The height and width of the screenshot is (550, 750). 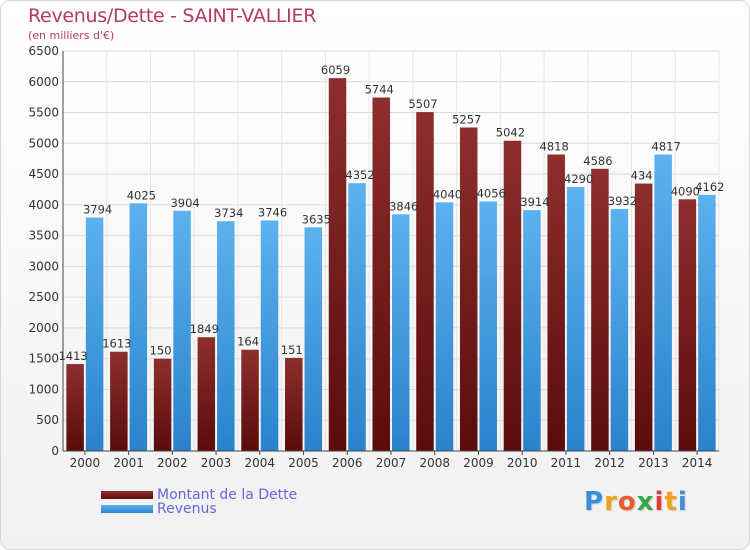 I want to click on y-tick-label: 3000, so click(x=43, y=266).